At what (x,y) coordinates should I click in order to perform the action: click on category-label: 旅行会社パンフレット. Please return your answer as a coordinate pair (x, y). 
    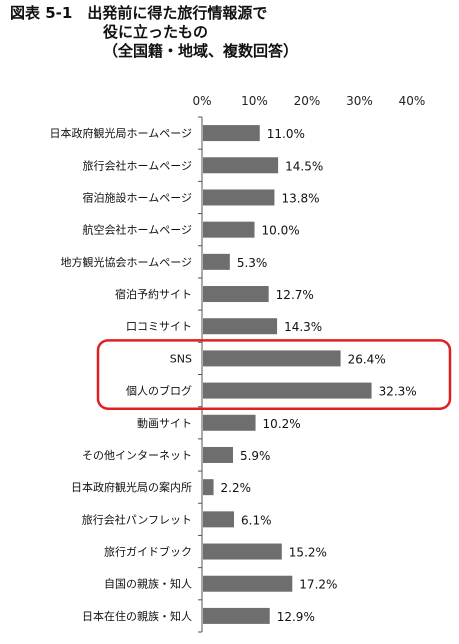
    Looking at the image, I should click on (137, 519).